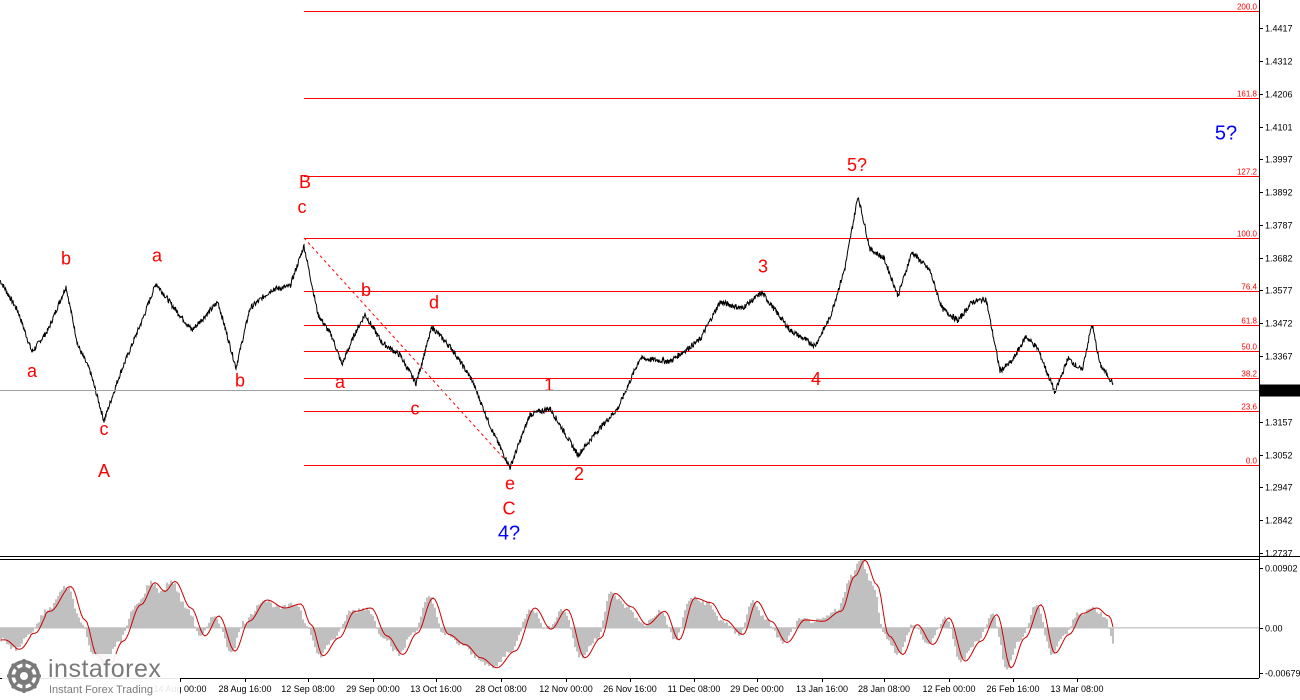  What do you see at coordinates (66, 259) in the screenshot?
I see `wave-label: b` at bounding box center [66, 259].